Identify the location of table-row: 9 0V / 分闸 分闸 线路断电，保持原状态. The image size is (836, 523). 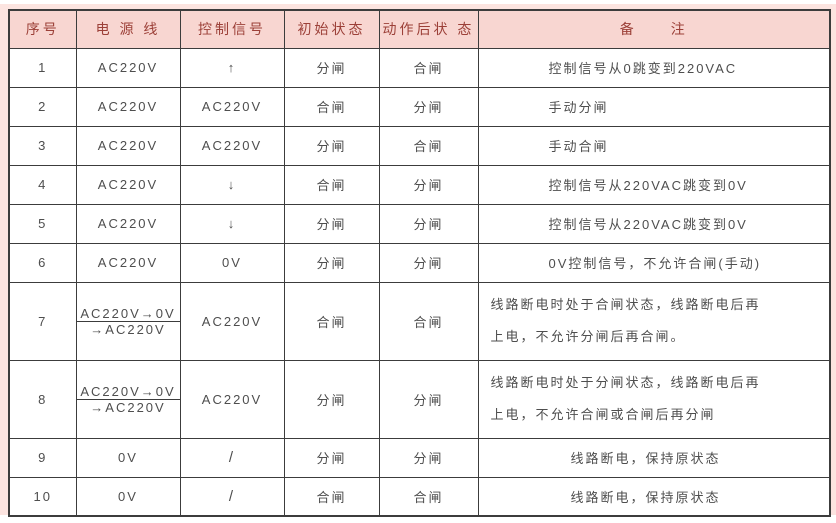
(419, 457).